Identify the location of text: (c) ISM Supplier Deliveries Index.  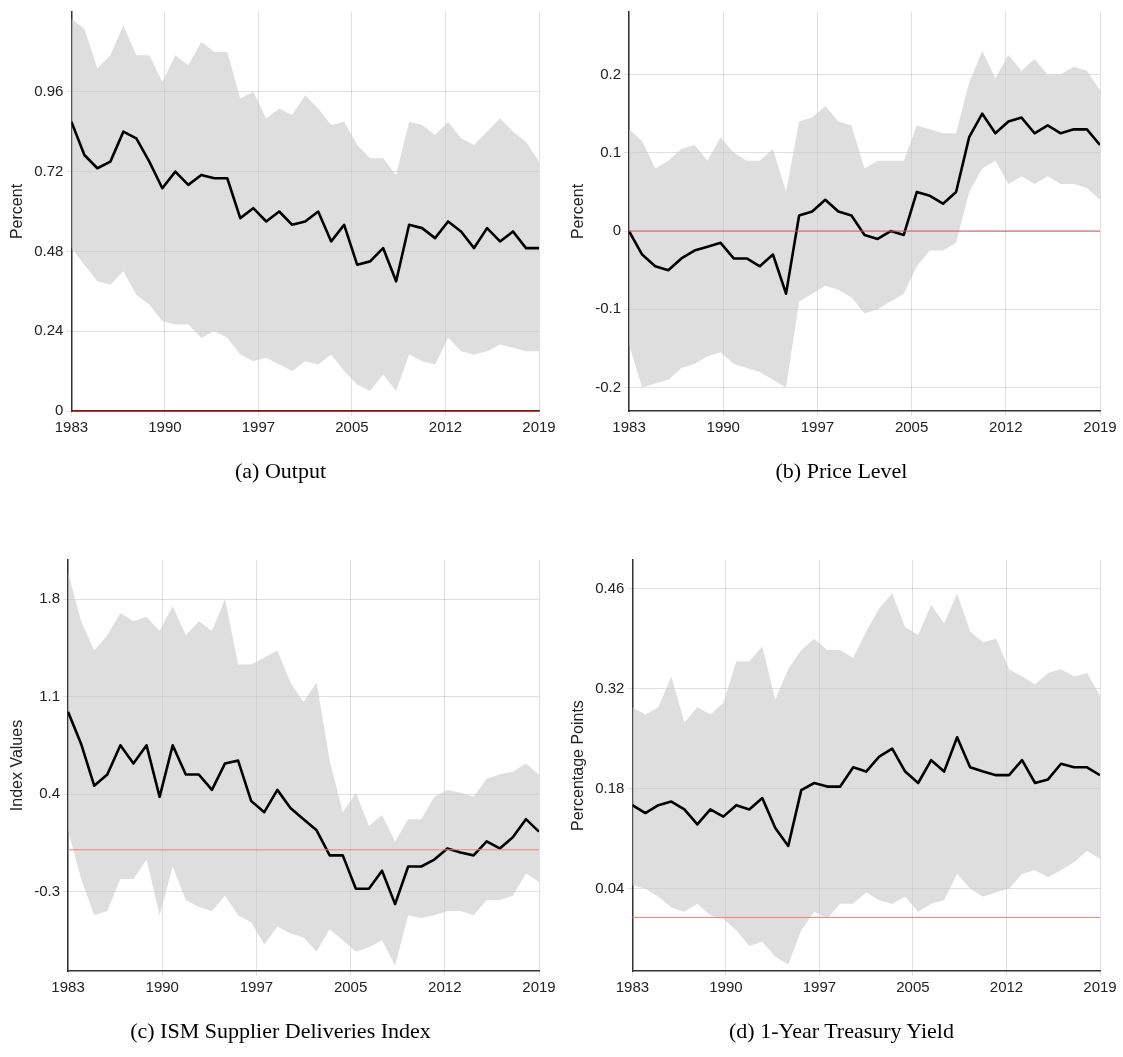
(280, 1031).